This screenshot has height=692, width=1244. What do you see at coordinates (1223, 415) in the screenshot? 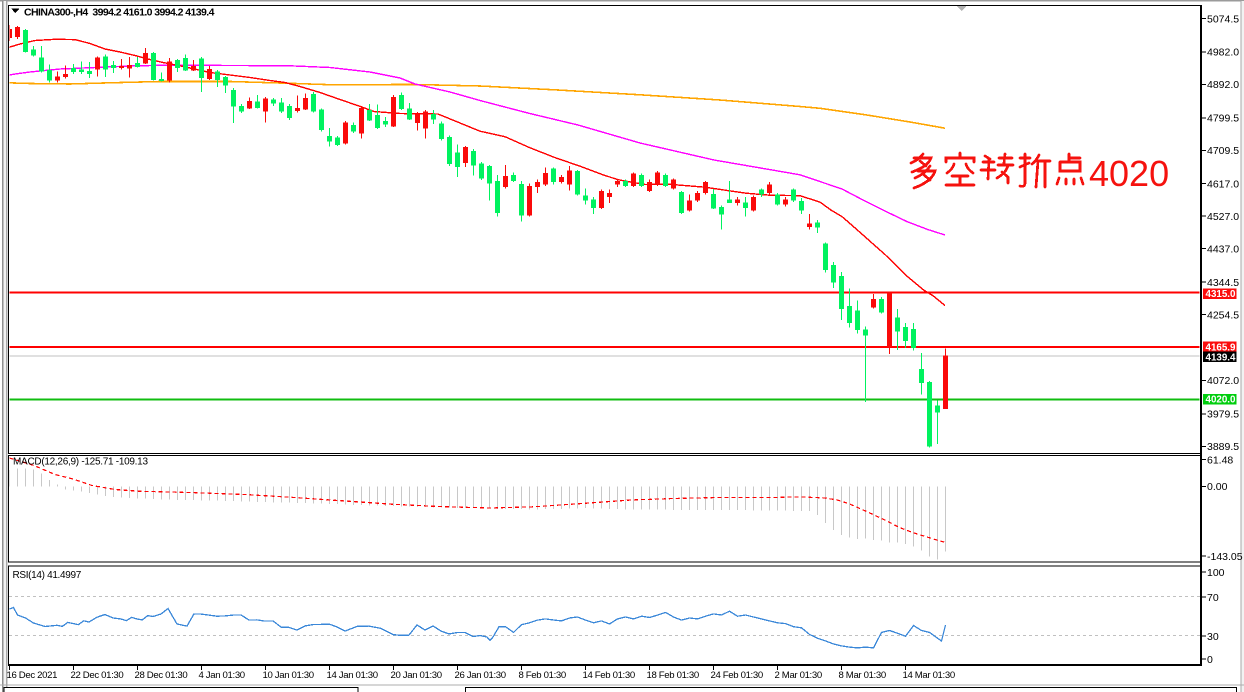
I see `svg-text: 3979.5` at bounding box center [1223, 415].